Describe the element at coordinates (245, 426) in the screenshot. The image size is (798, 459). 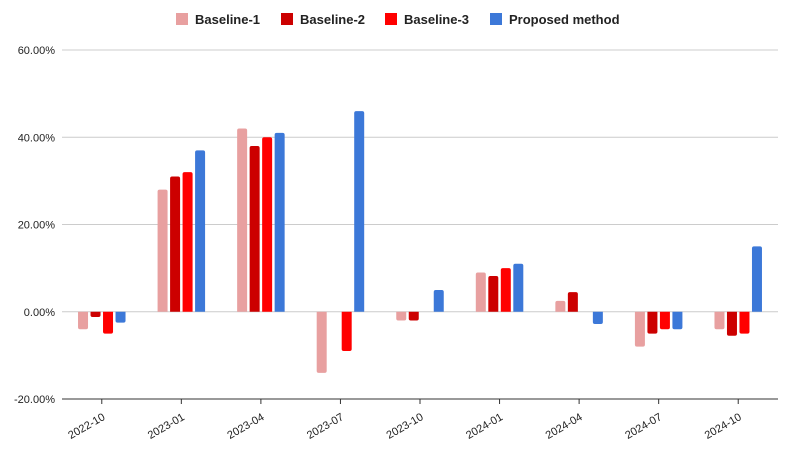
I see `x-tick-label: 2023-04` at that location.